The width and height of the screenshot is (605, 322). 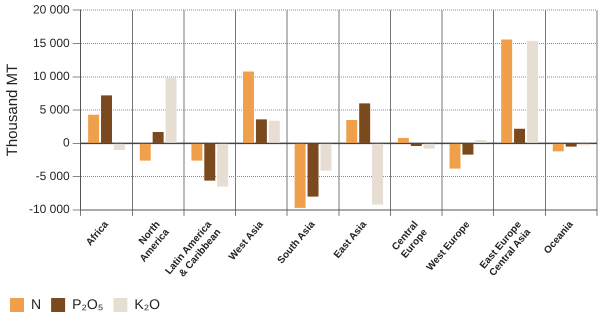 What do you see at coordinates (51, 9) in the screenshot?
I see `y-tick-label: 20 000` at bounding box center [51, 9].